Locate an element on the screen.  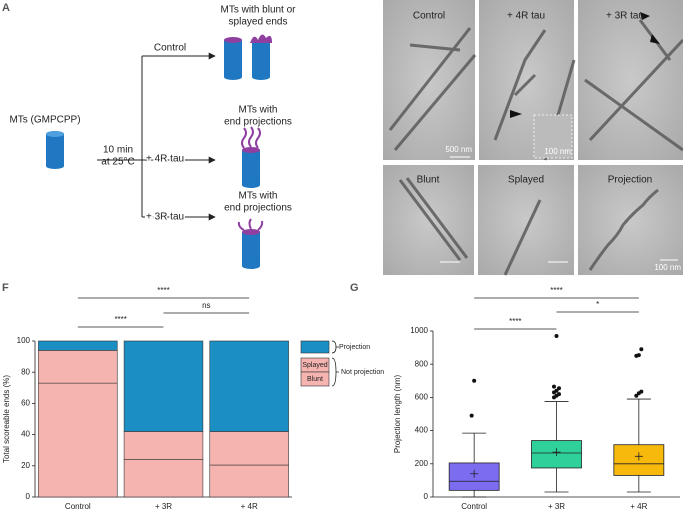
y-tick-label: 40 is located at coordinates (25, 434).